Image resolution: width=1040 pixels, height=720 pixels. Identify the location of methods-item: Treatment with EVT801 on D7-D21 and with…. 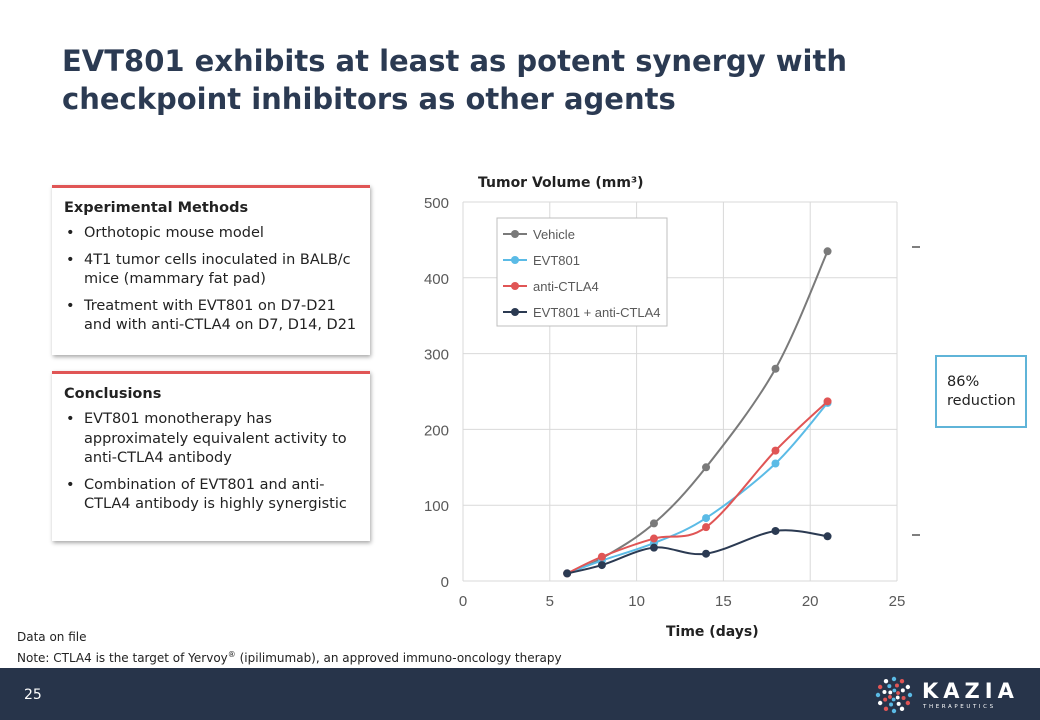
(211, 316).